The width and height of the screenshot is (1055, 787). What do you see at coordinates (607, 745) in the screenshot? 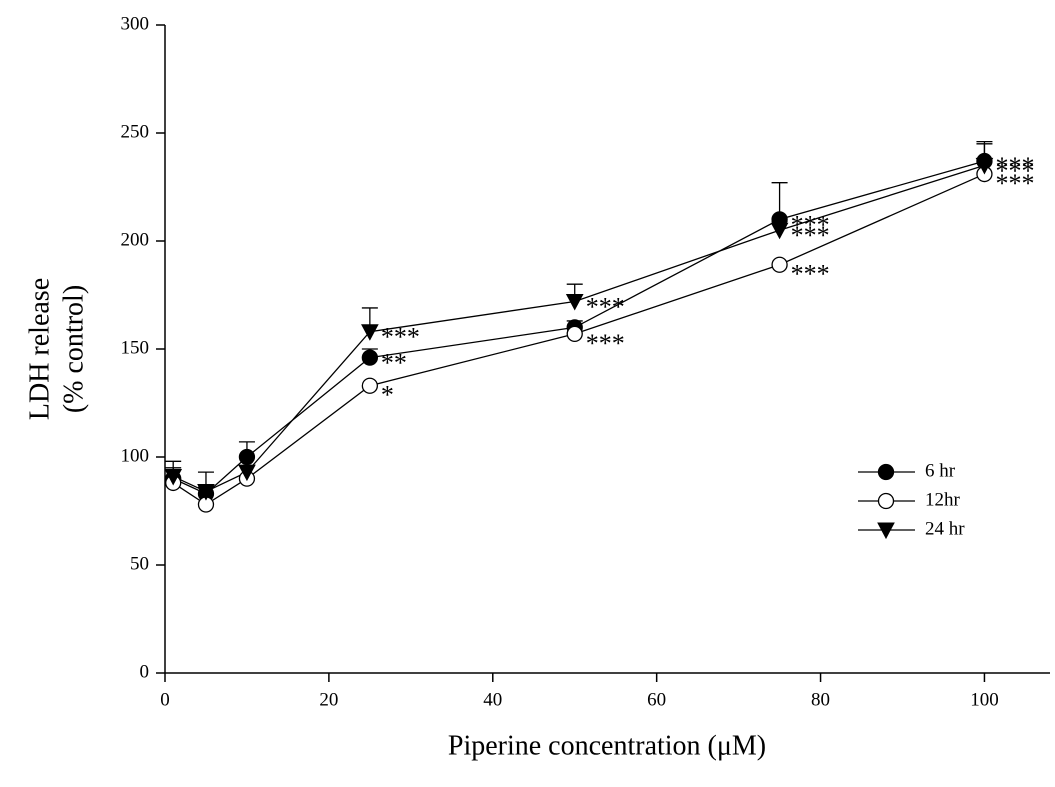
I see `x-axis-title: Piperine concentration (μM)` at bounding box center [607, 745].